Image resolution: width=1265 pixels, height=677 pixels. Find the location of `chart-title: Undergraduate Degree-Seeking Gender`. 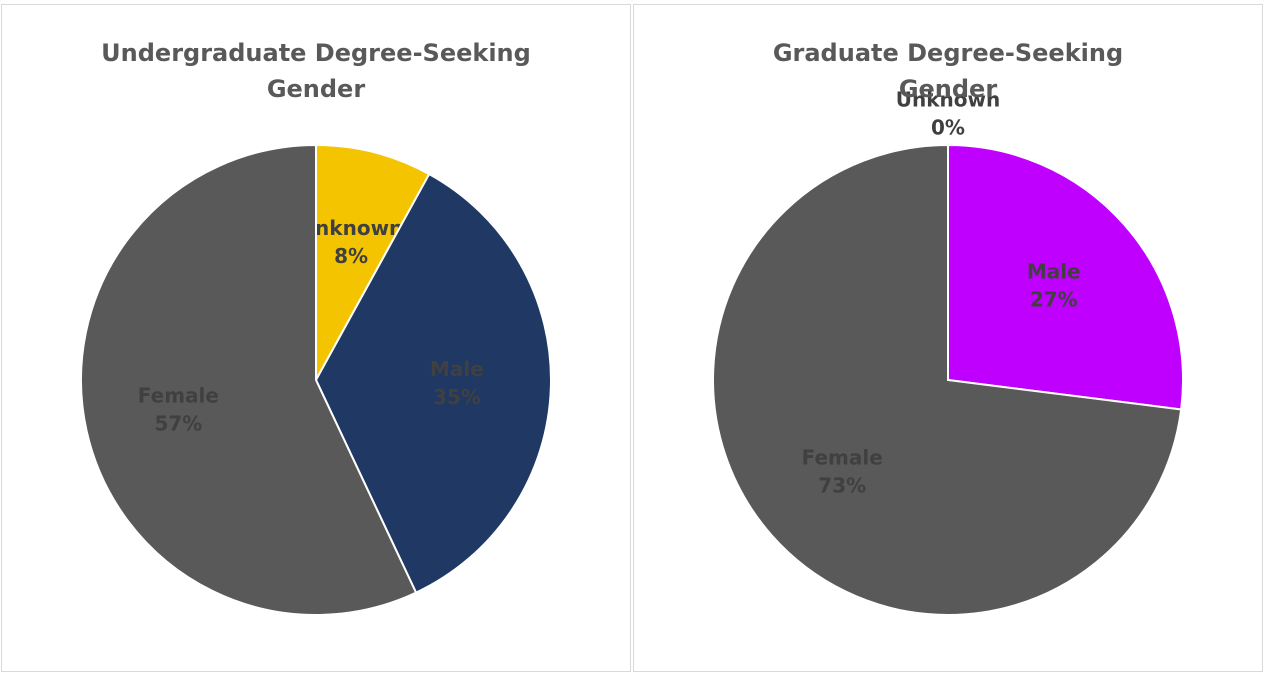

chart-title: Undergraduate Degree-Seeking Gender is located at coordinates (316, 71).